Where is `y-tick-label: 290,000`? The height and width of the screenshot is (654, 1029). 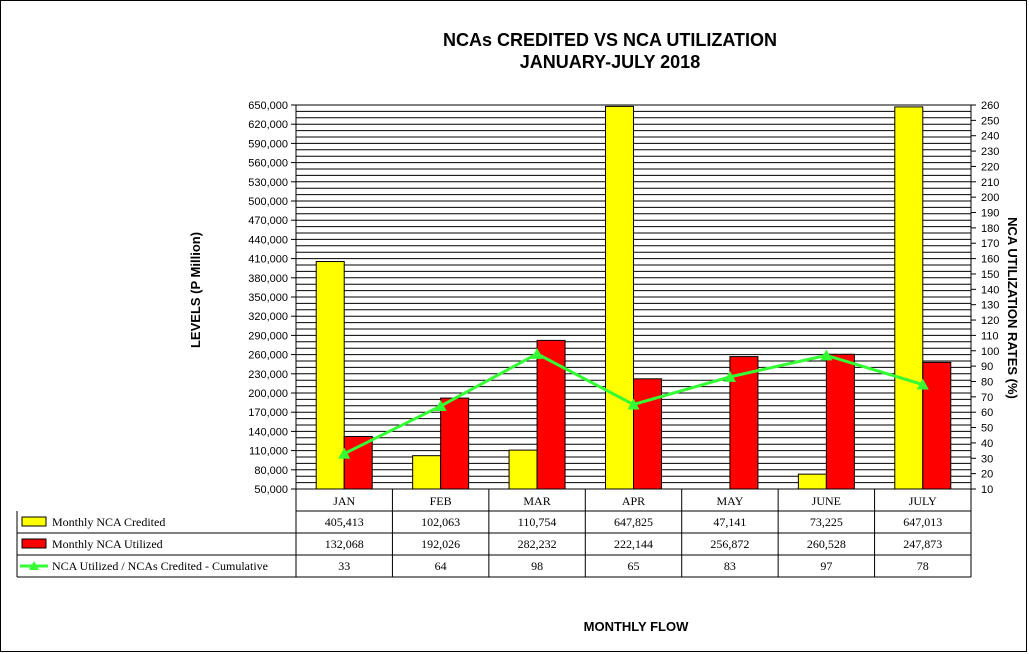
y-tick-label: 290,000 is located at coordinates (268, 336).